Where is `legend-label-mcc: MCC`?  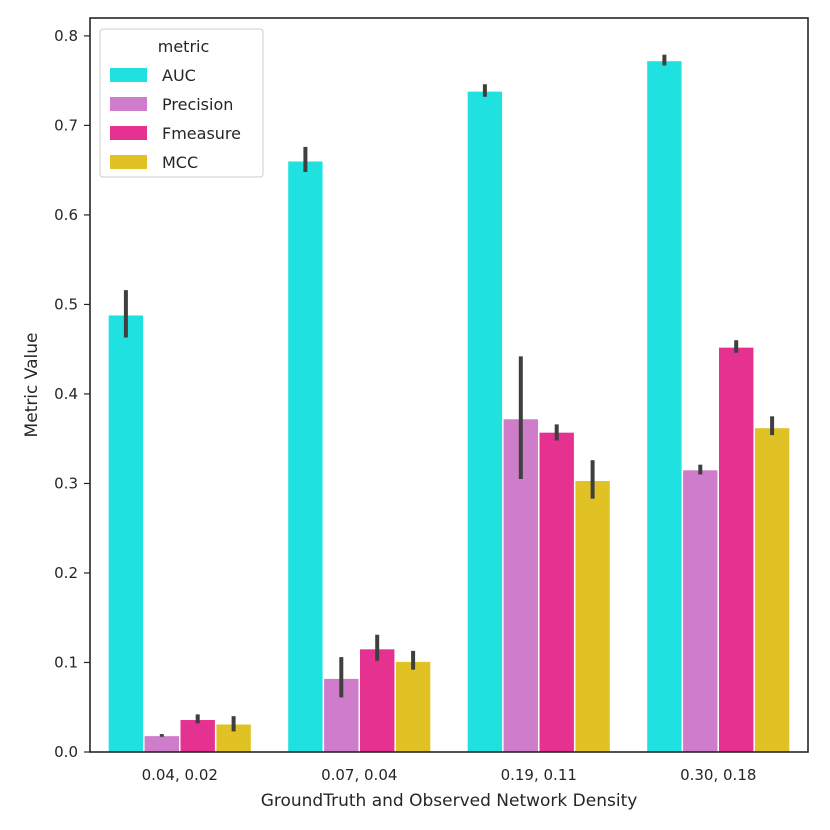 legend-label-mcc: MCC is located at coordinates (180, 162).